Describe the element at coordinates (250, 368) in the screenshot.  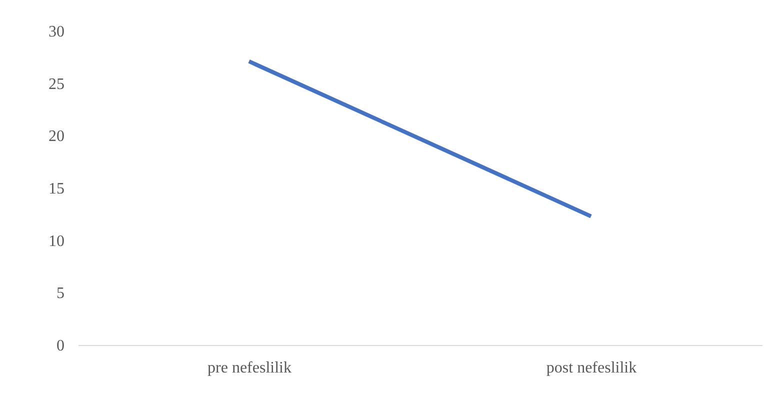
I see `x-tick-label: pre nefeslilik` at that location.